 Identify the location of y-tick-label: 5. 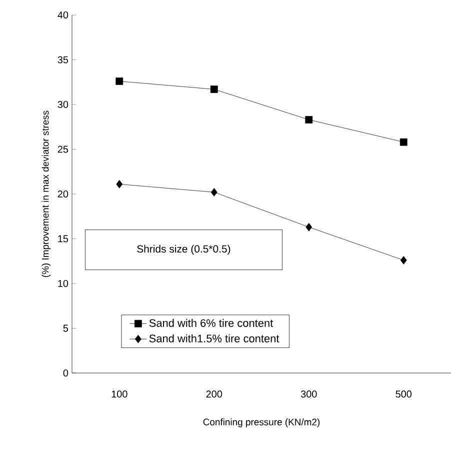
(65, 328).